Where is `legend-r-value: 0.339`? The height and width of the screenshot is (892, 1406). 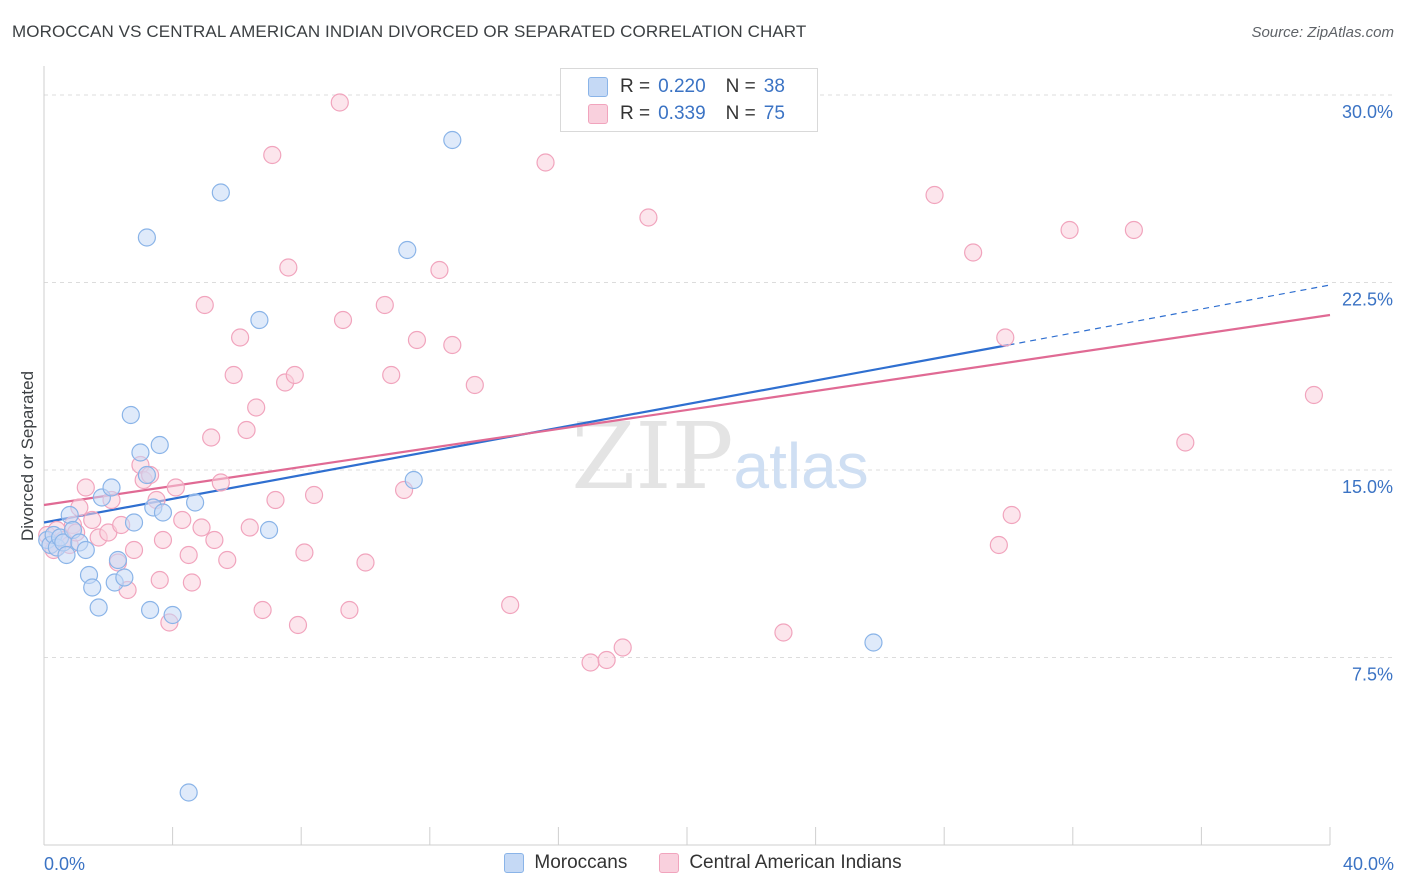
legend-r-value: 0.339 is located at coordinates (682, 113).